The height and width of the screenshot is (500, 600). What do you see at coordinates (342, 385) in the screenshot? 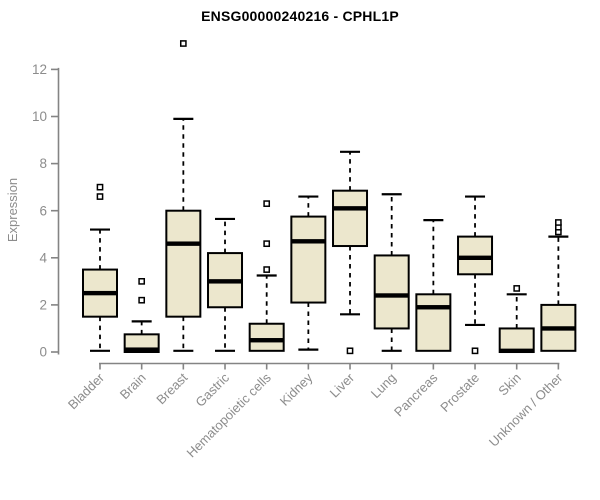
I see `x-tick-label-liver: Liver` at bounding box center [342, 385].